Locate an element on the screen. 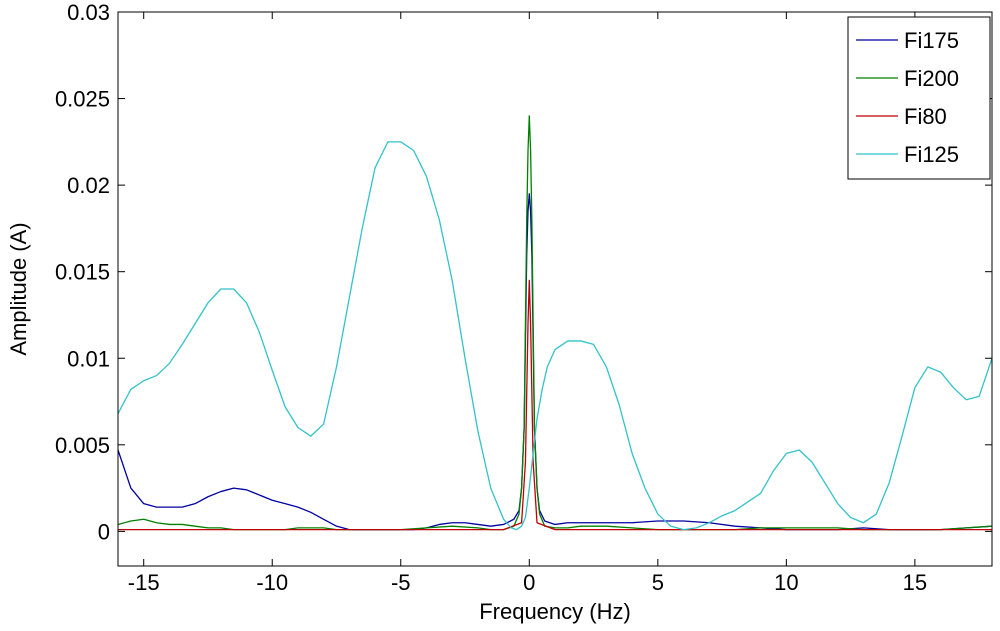  y-tick-label: 0.03 is located at coordinates (88, 12).